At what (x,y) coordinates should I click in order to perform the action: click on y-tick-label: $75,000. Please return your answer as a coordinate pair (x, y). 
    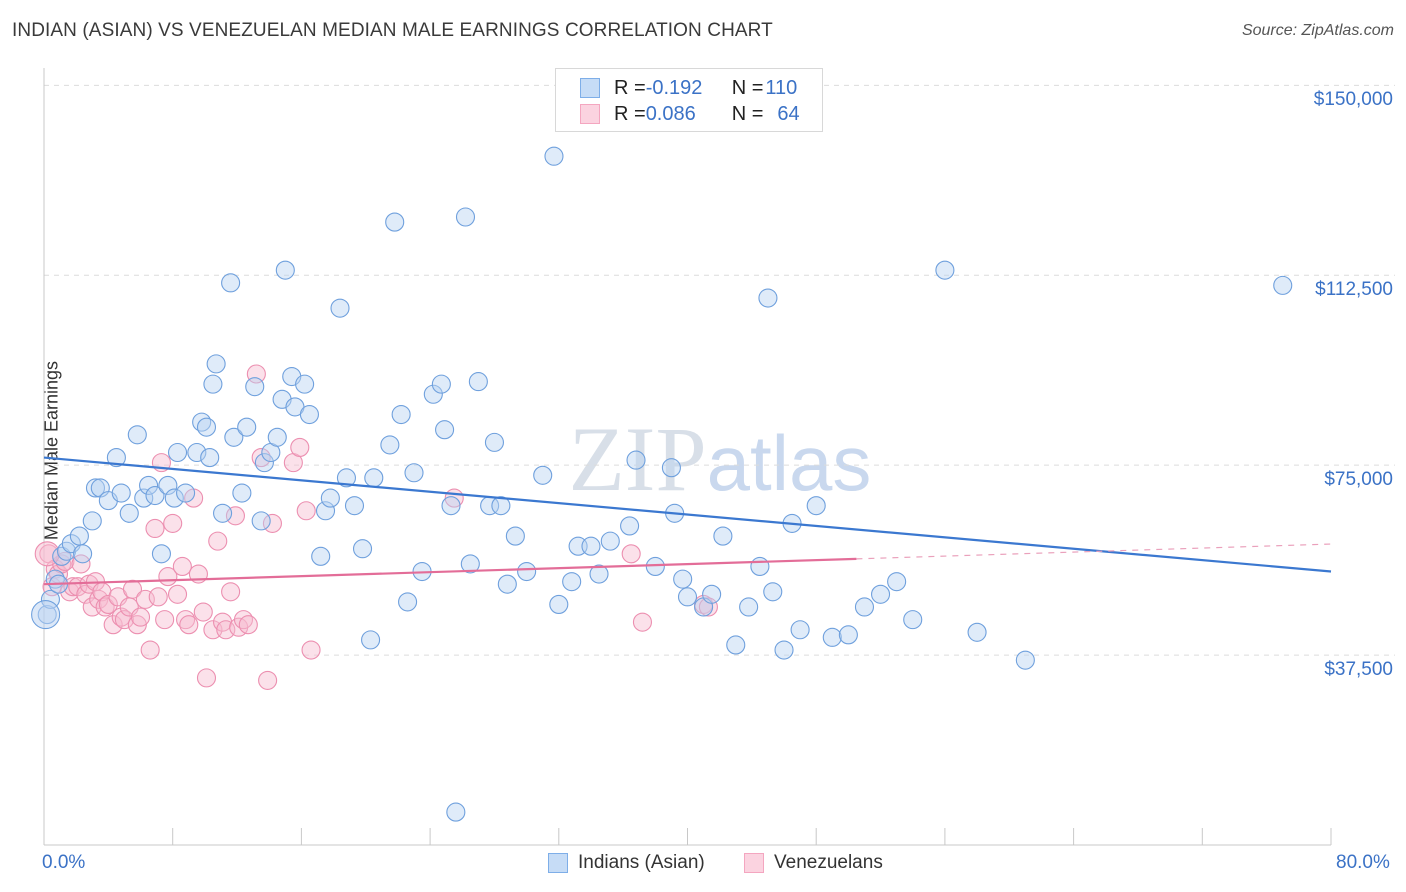
    Looking at the image, I should click on (1358, 480).